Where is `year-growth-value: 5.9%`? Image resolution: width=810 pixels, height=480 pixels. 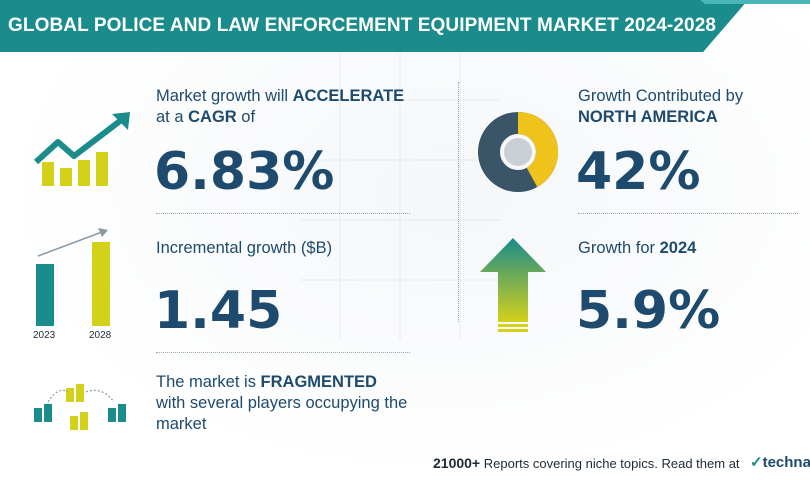 year-growth-value: 5.9% is located at coordinates (648, 311).